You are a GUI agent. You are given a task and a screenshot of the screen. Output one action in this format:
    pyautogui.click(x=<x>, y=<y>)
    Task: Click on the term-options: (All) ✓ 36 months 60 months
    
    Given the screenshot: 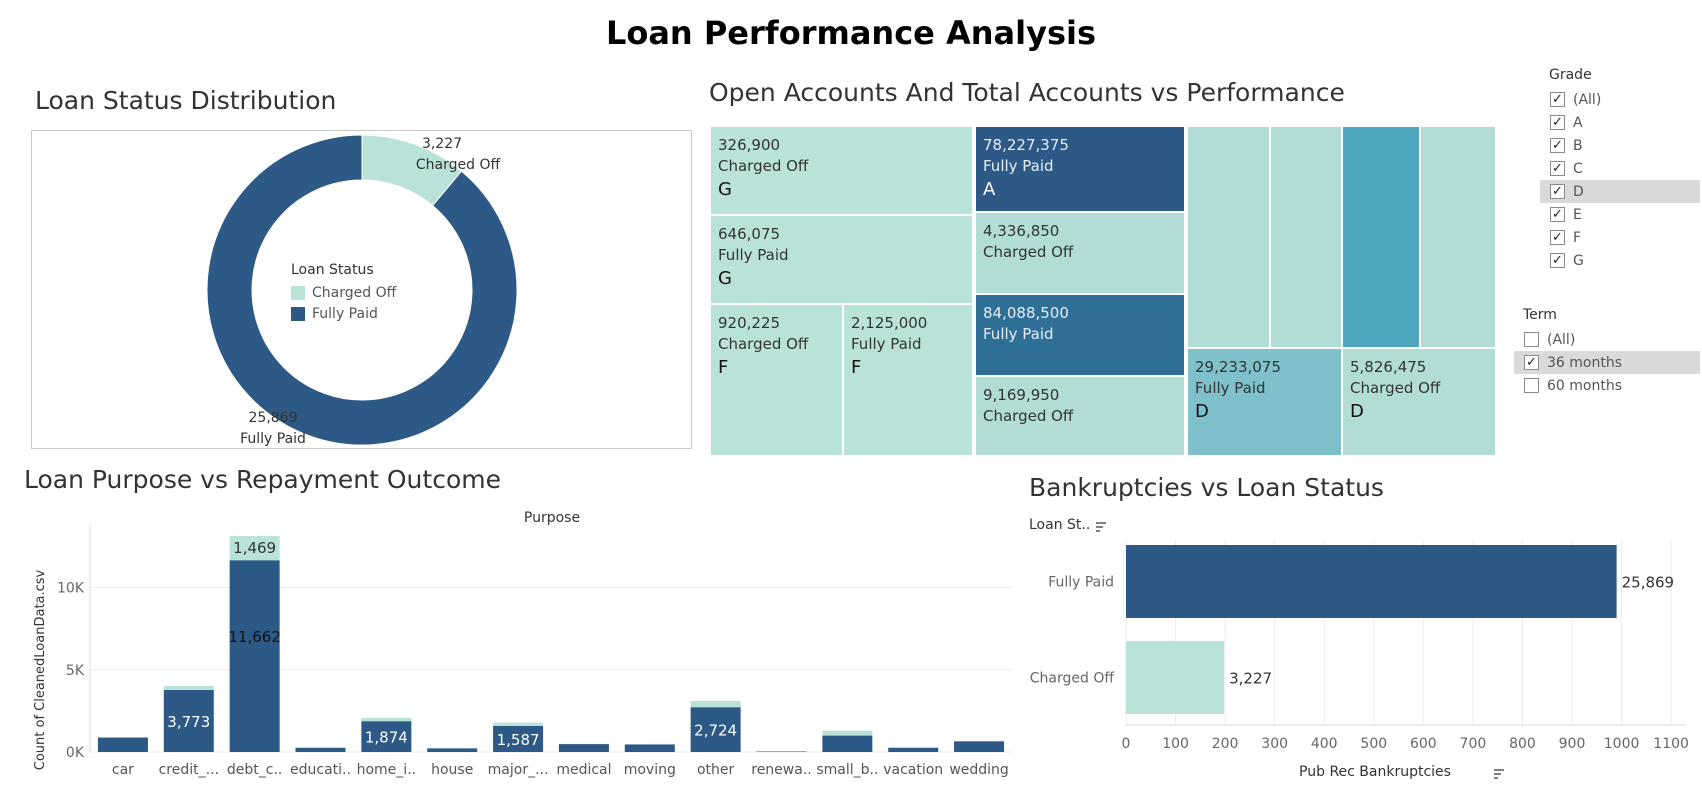 What is the action you would take?
    pyautogui.click(x=1607, y=362)
    